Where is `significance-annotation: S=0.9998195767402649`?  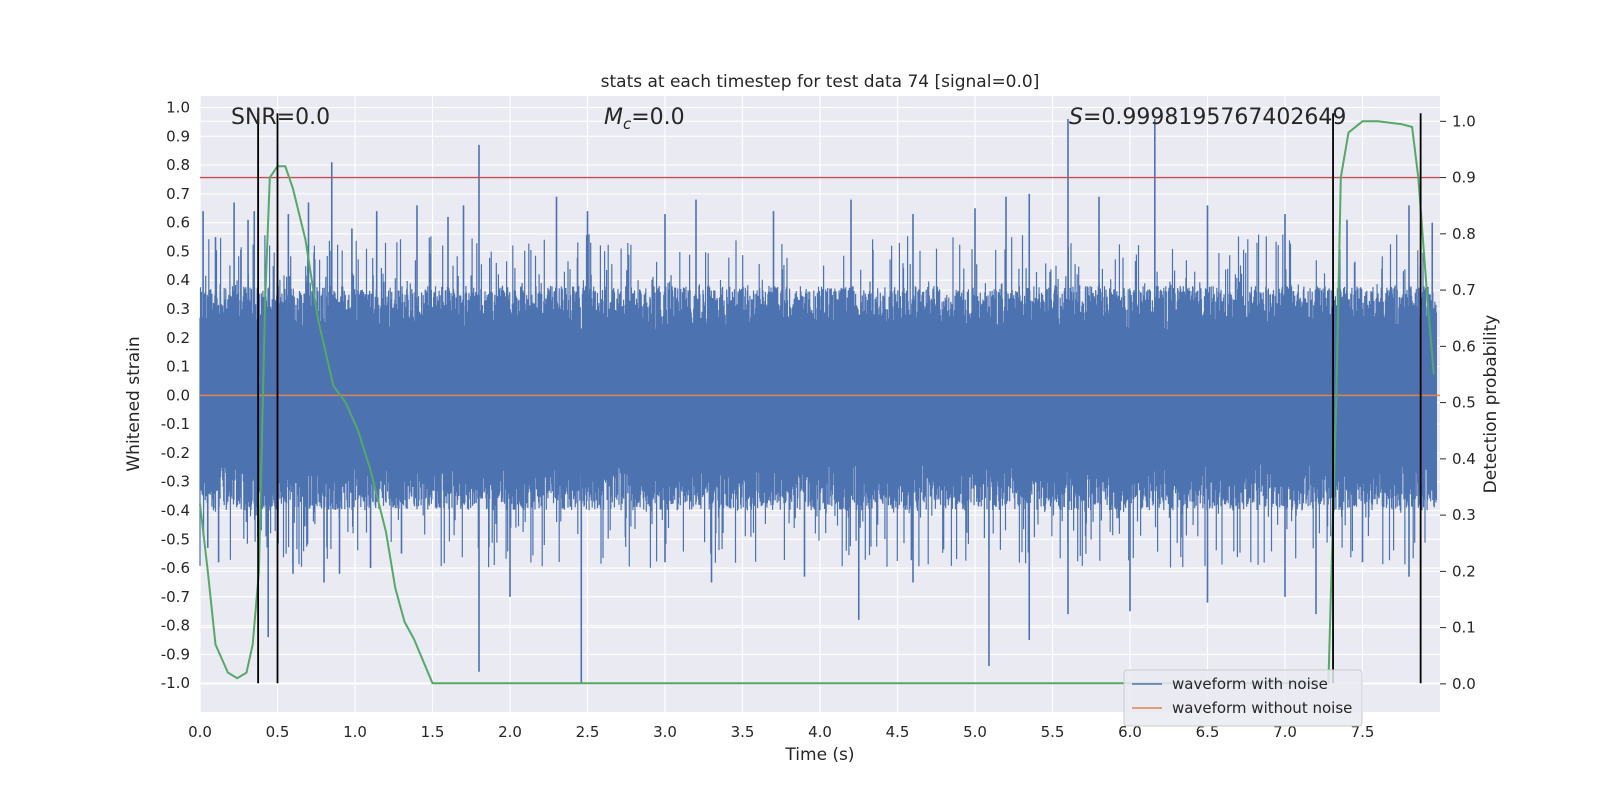
significance-annotation: S=0.9998195767402649 is located at coordinates (1207, 117).